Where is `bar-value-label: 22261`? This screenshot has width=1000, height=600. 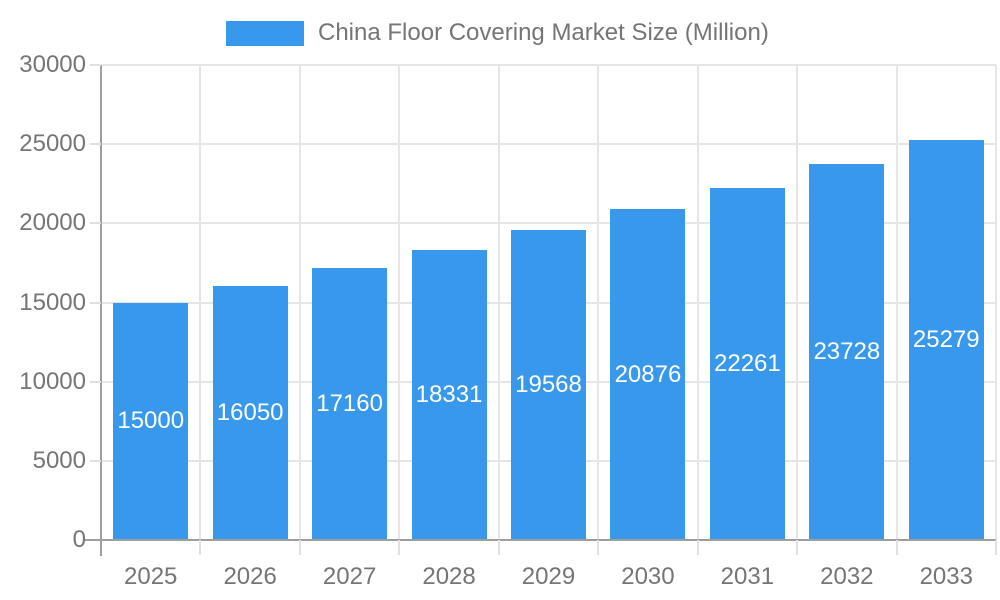
bar-value-label: 22261 is located at coordinates (747, 363).